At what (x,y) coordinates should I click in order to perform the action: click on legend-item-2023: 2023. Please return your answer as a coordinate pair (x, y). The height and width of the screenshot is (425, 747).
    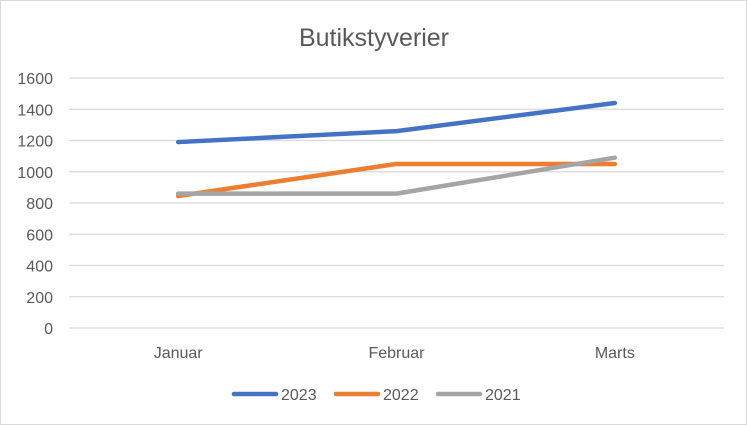
    Looking at the image, I should click on (274, 395).